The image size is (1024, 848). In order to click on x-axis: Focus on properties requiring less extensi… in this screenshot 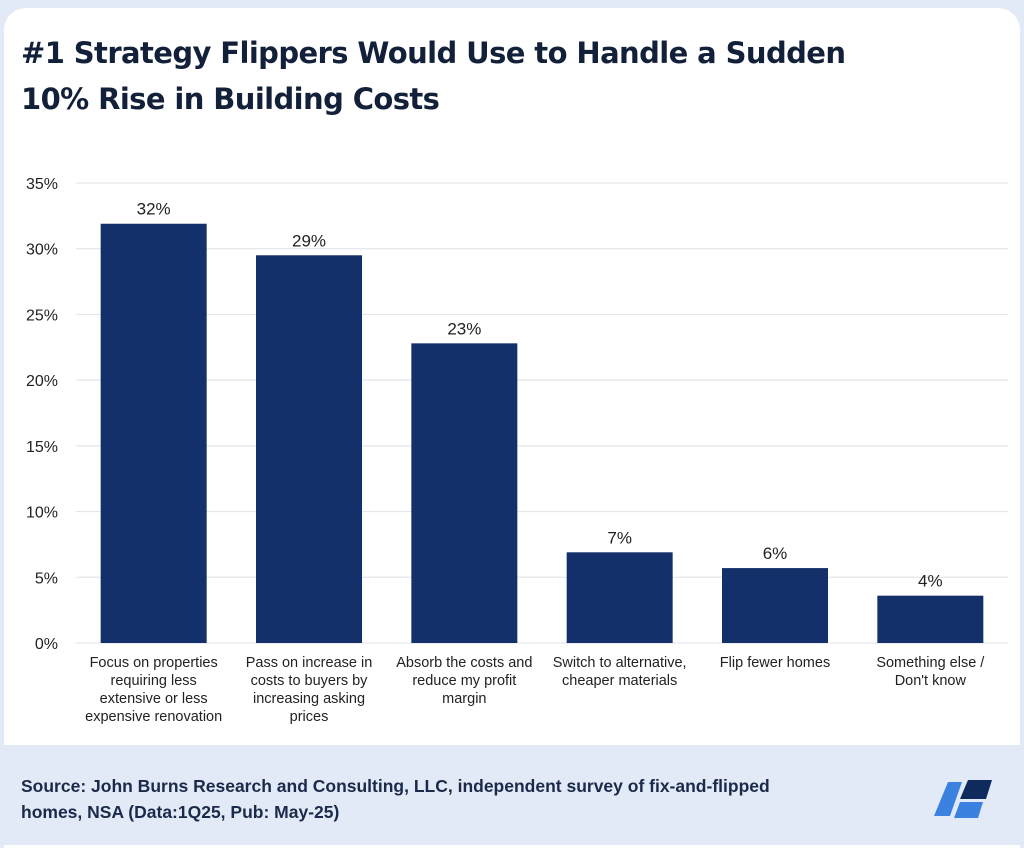, I will do `click(535, 690)`.